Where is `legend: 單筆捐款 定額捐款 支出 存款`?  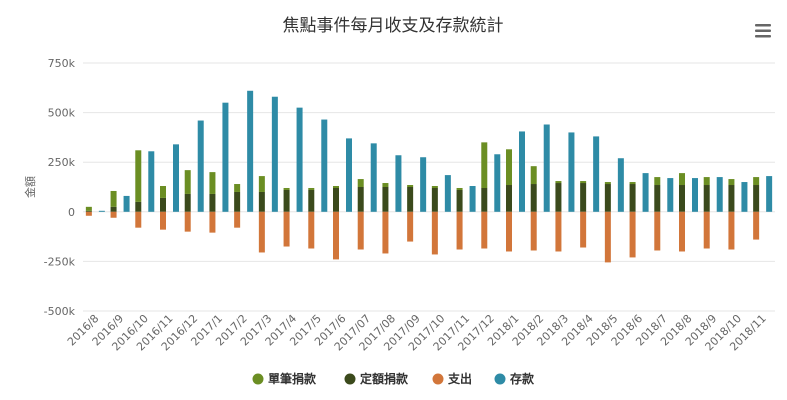
legend: 單筆捐款 定額捐款 支出 存款 is located at coordinates (394, 378).